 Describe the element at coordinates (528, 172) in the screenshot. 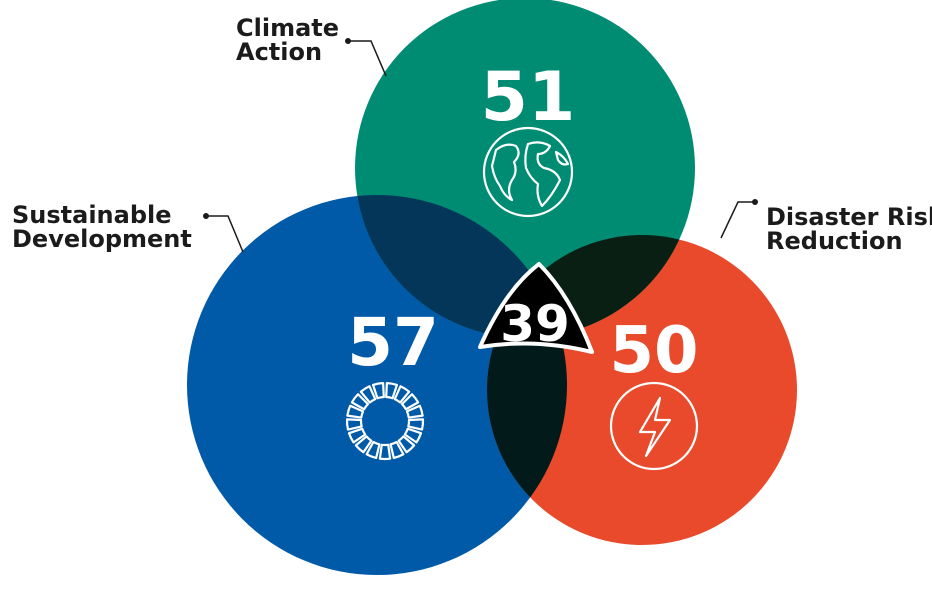

I see `globe-icon` at that location.